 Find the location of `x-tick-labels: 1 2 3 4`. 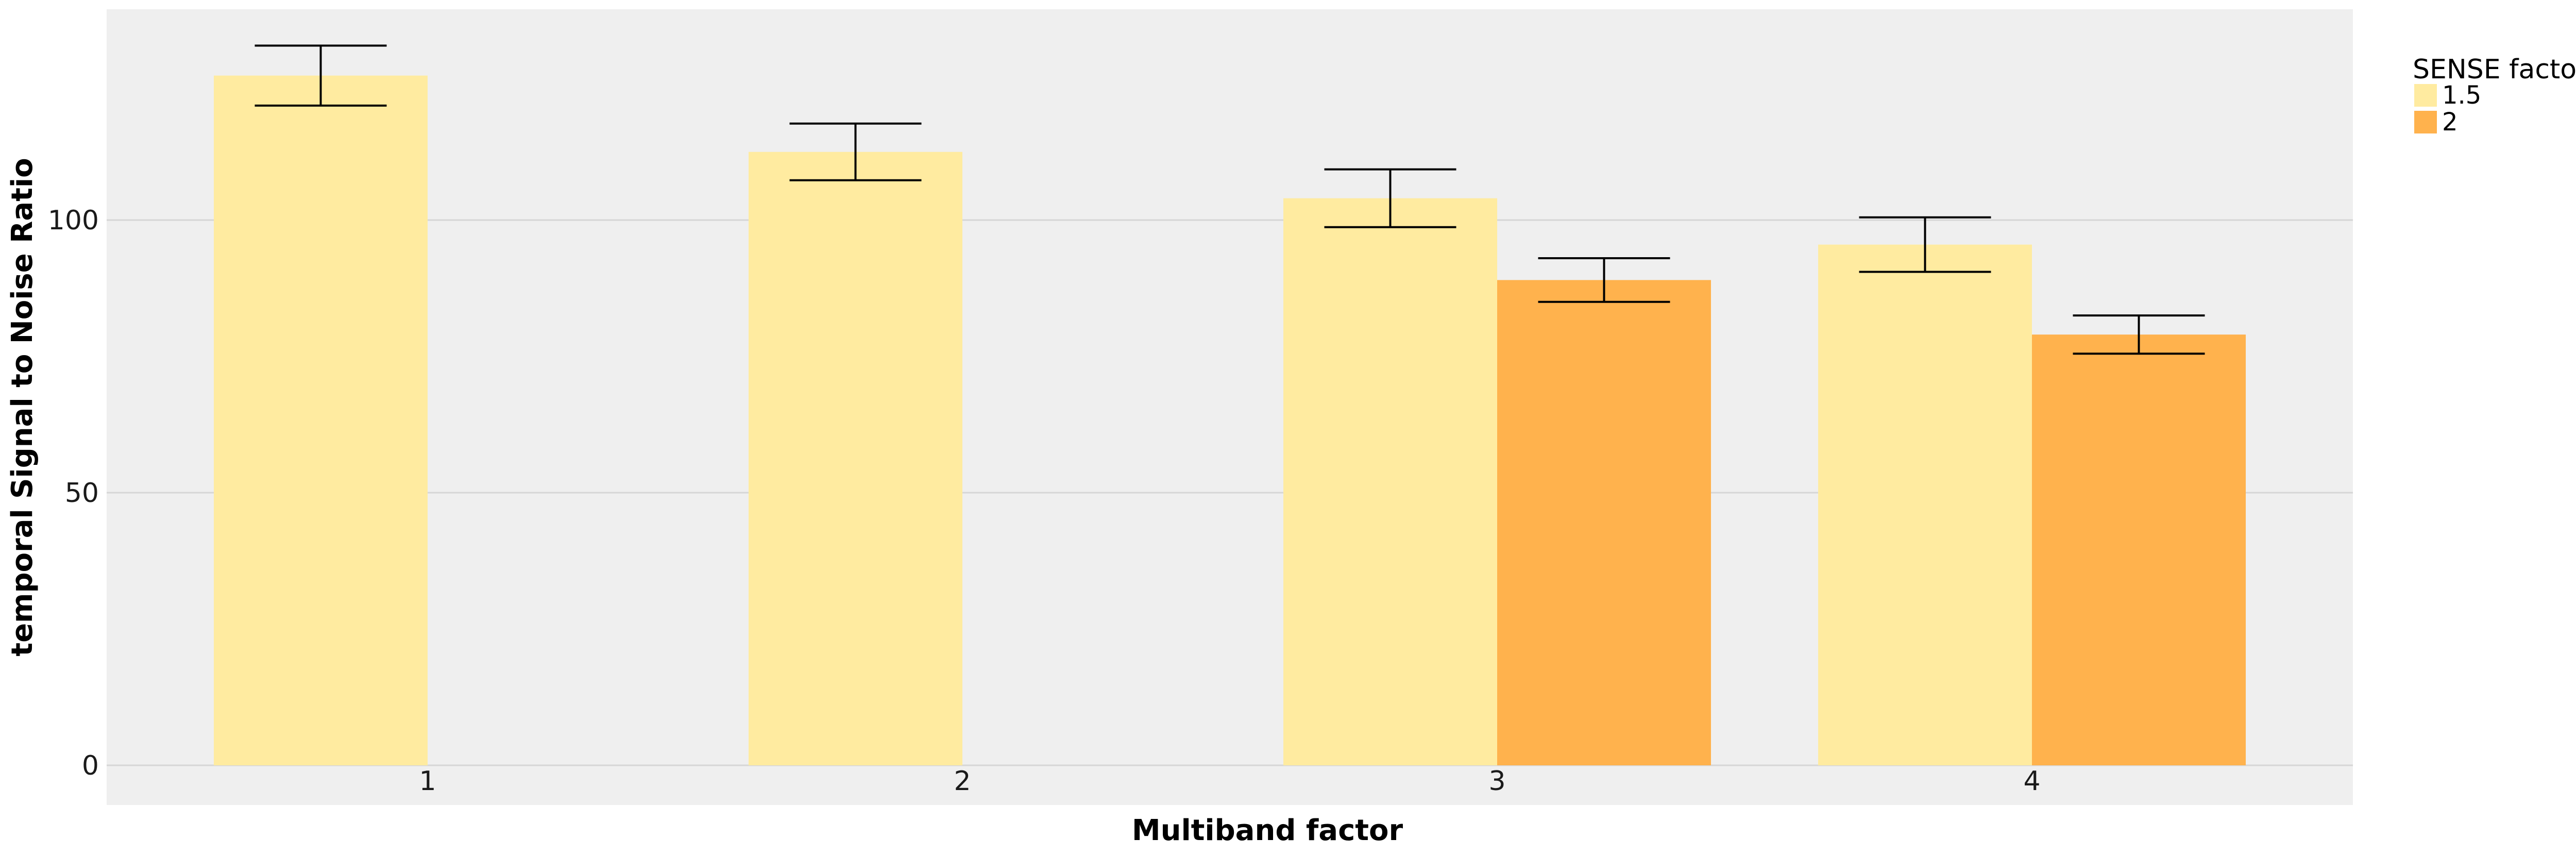

x-tick-labels: 1 2 3 4 is located at coordinates (1229, 782).